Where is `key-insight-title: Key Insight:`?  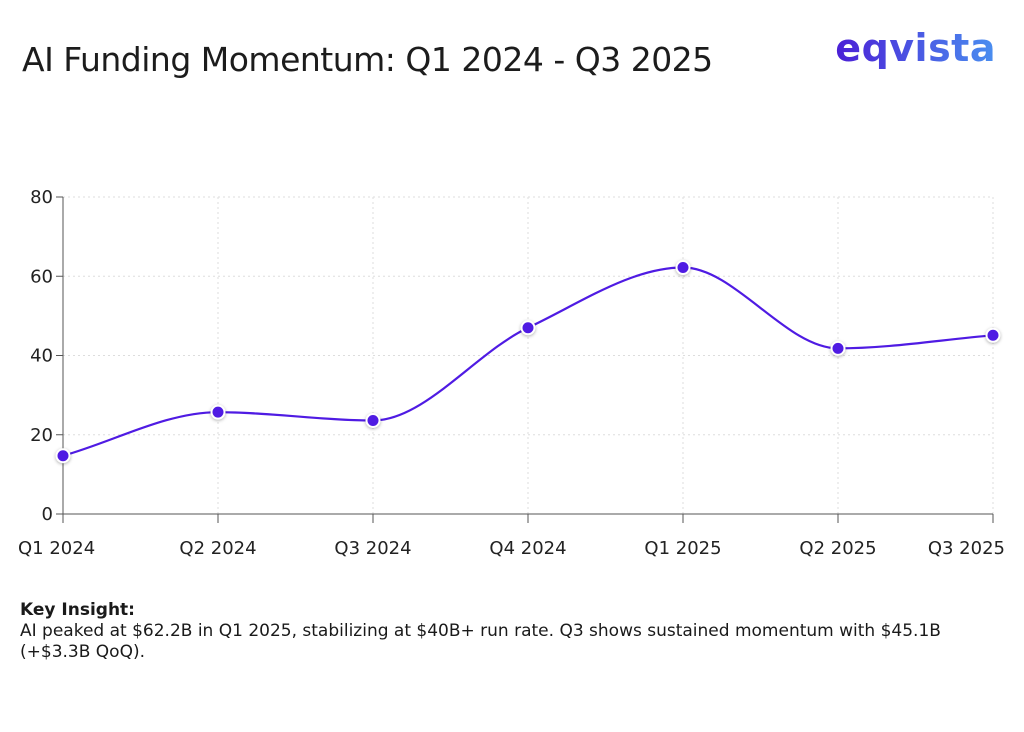 key-insight-title: Key Insight: is located at coordinates (77, 610).